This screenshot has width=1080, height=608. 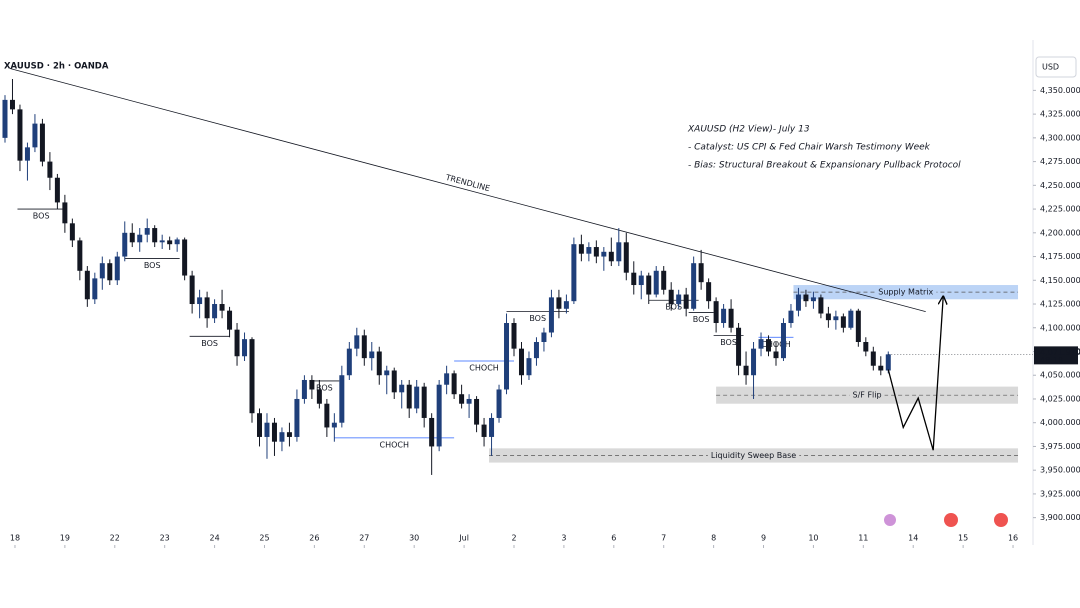 I want to click on y-tick-label: 4,175.000, so click(x=1060, y=256).